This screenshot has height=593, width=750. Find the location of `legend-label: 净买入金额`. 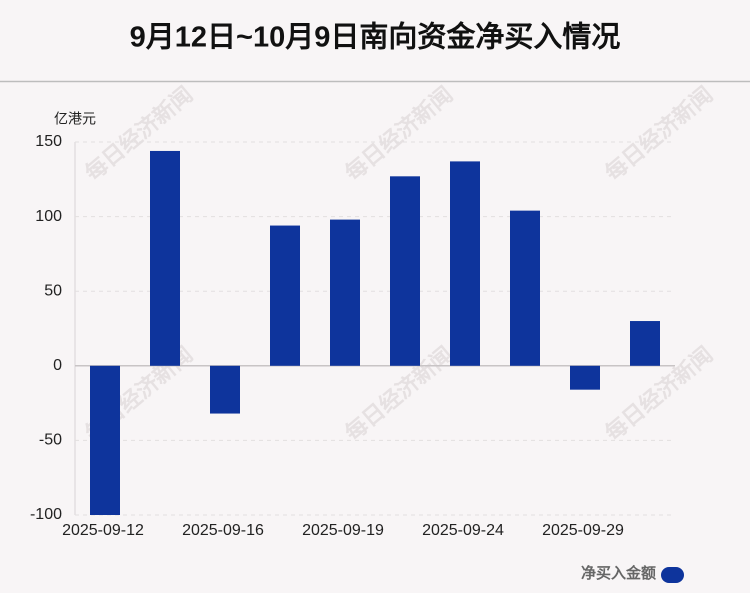

legend-label: 净买入金额 is located at coordinates (618, 573).